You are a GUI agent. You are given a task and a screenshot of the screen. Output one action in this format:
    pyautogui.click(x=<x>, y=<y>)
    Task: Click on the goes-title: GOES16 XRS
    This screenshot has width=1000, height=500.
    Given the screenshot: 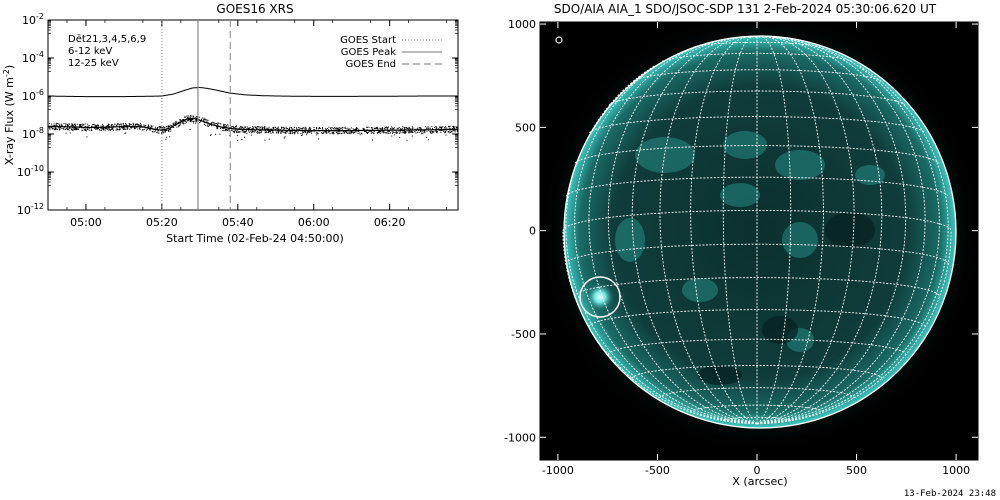 What is the action you would take?
    pyautogui.click(x=254, y=9)
    